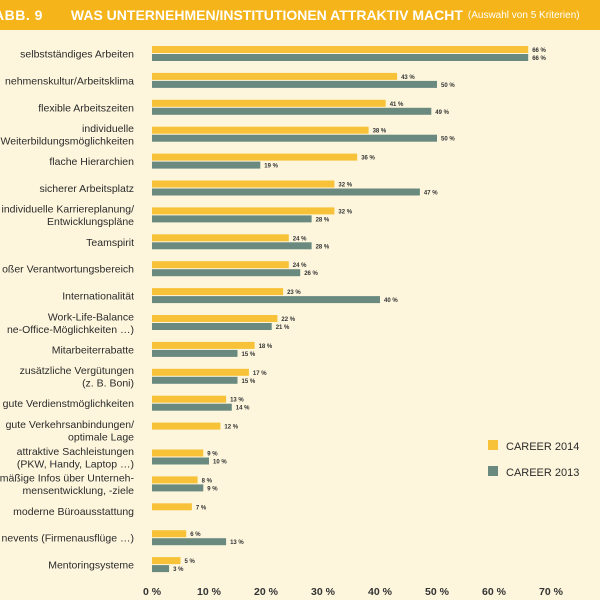 The width and height of the screenshot is (600, 600). Describe the element at coordinates (86, 189) in the screenshot. I see `category-label-line: sicherer Arbeitsplatz` at that location.